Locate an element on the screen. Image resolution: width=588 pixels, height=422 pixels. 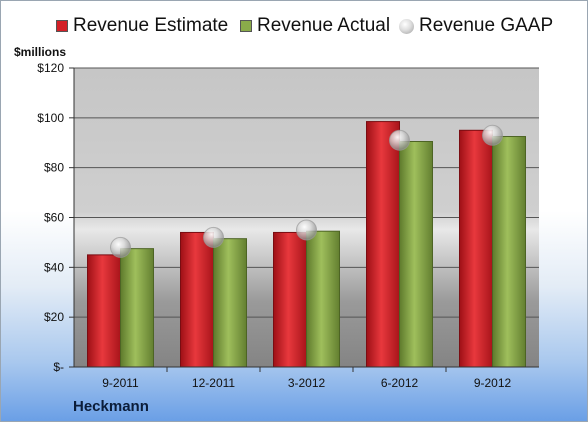
x-tick-label: 3-2012 is located at coordinates (307, 383).